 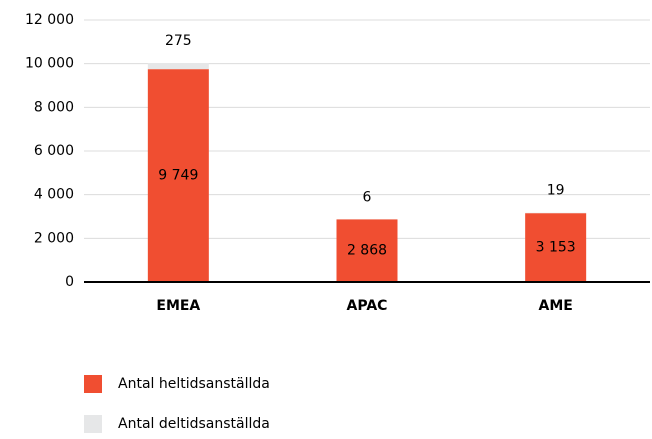 I want to click on data-label: 3 153, so click(x=556, y=248).